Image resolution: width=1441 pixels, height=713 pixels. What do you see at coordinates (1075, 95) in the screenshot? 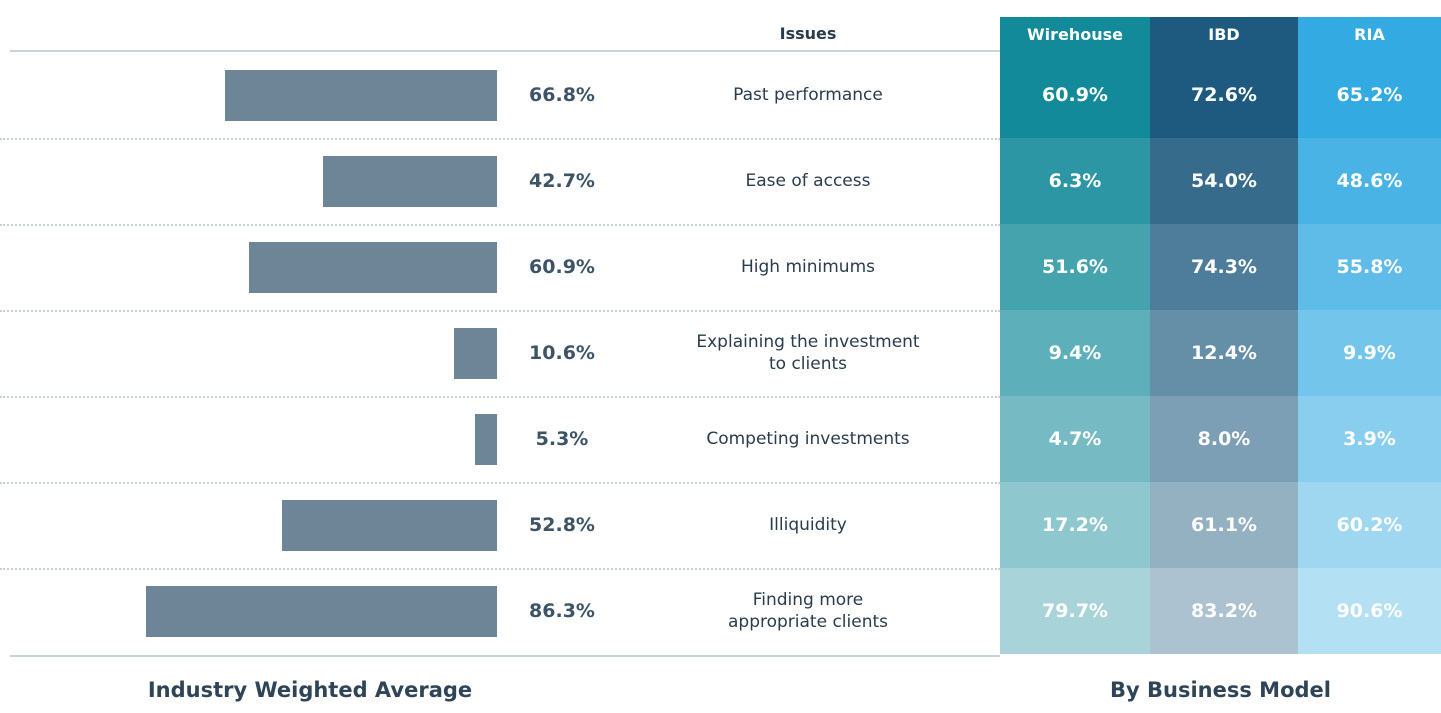
I see `table-cell: 60.9%` at bounding box center [1075, 95].